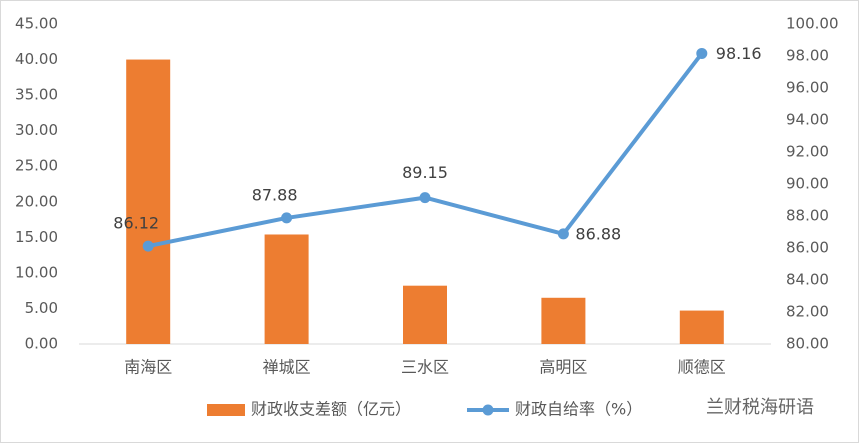 Image resolution: width=860 pixels, height=444 pixels. Describe the element at coordinates (36, 95) in the screenshot. I see `y-tick-label: 35.00` at that location.